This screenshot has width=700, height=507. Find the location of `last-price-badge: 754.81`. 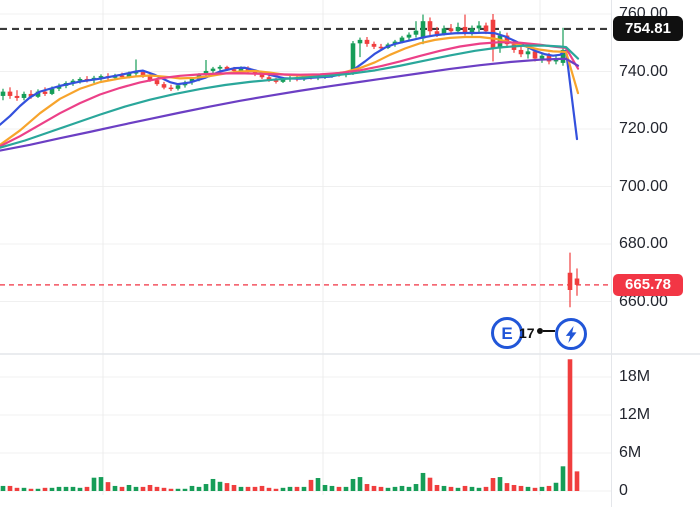

last-price-badge: 754.81 is located at coordinates (648, 29).